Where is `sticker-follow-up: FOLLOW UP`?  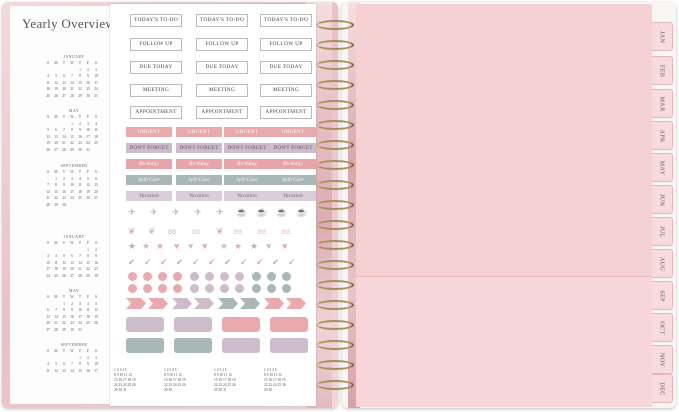 sticker-follow-up: FOLLOW UP is located at coordinates (286, 44).